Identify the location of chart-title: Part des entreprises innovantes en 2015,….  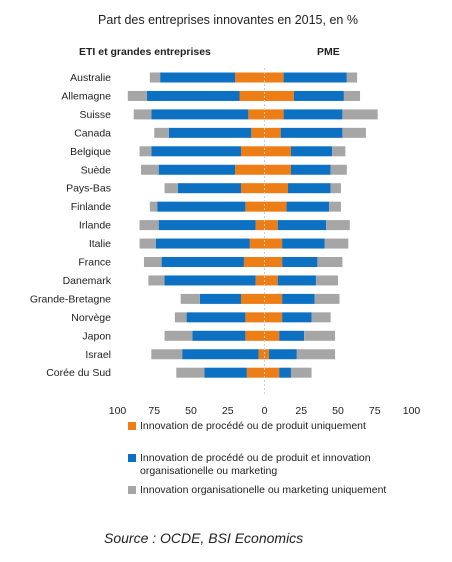
(228, 20).